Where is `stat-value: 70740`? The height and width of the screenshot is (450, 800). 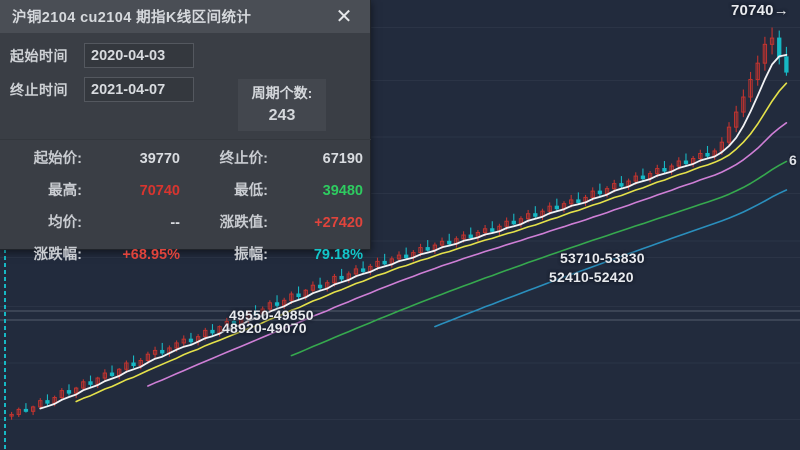
stat-value: 70740 is located at coordinates (159, 191).